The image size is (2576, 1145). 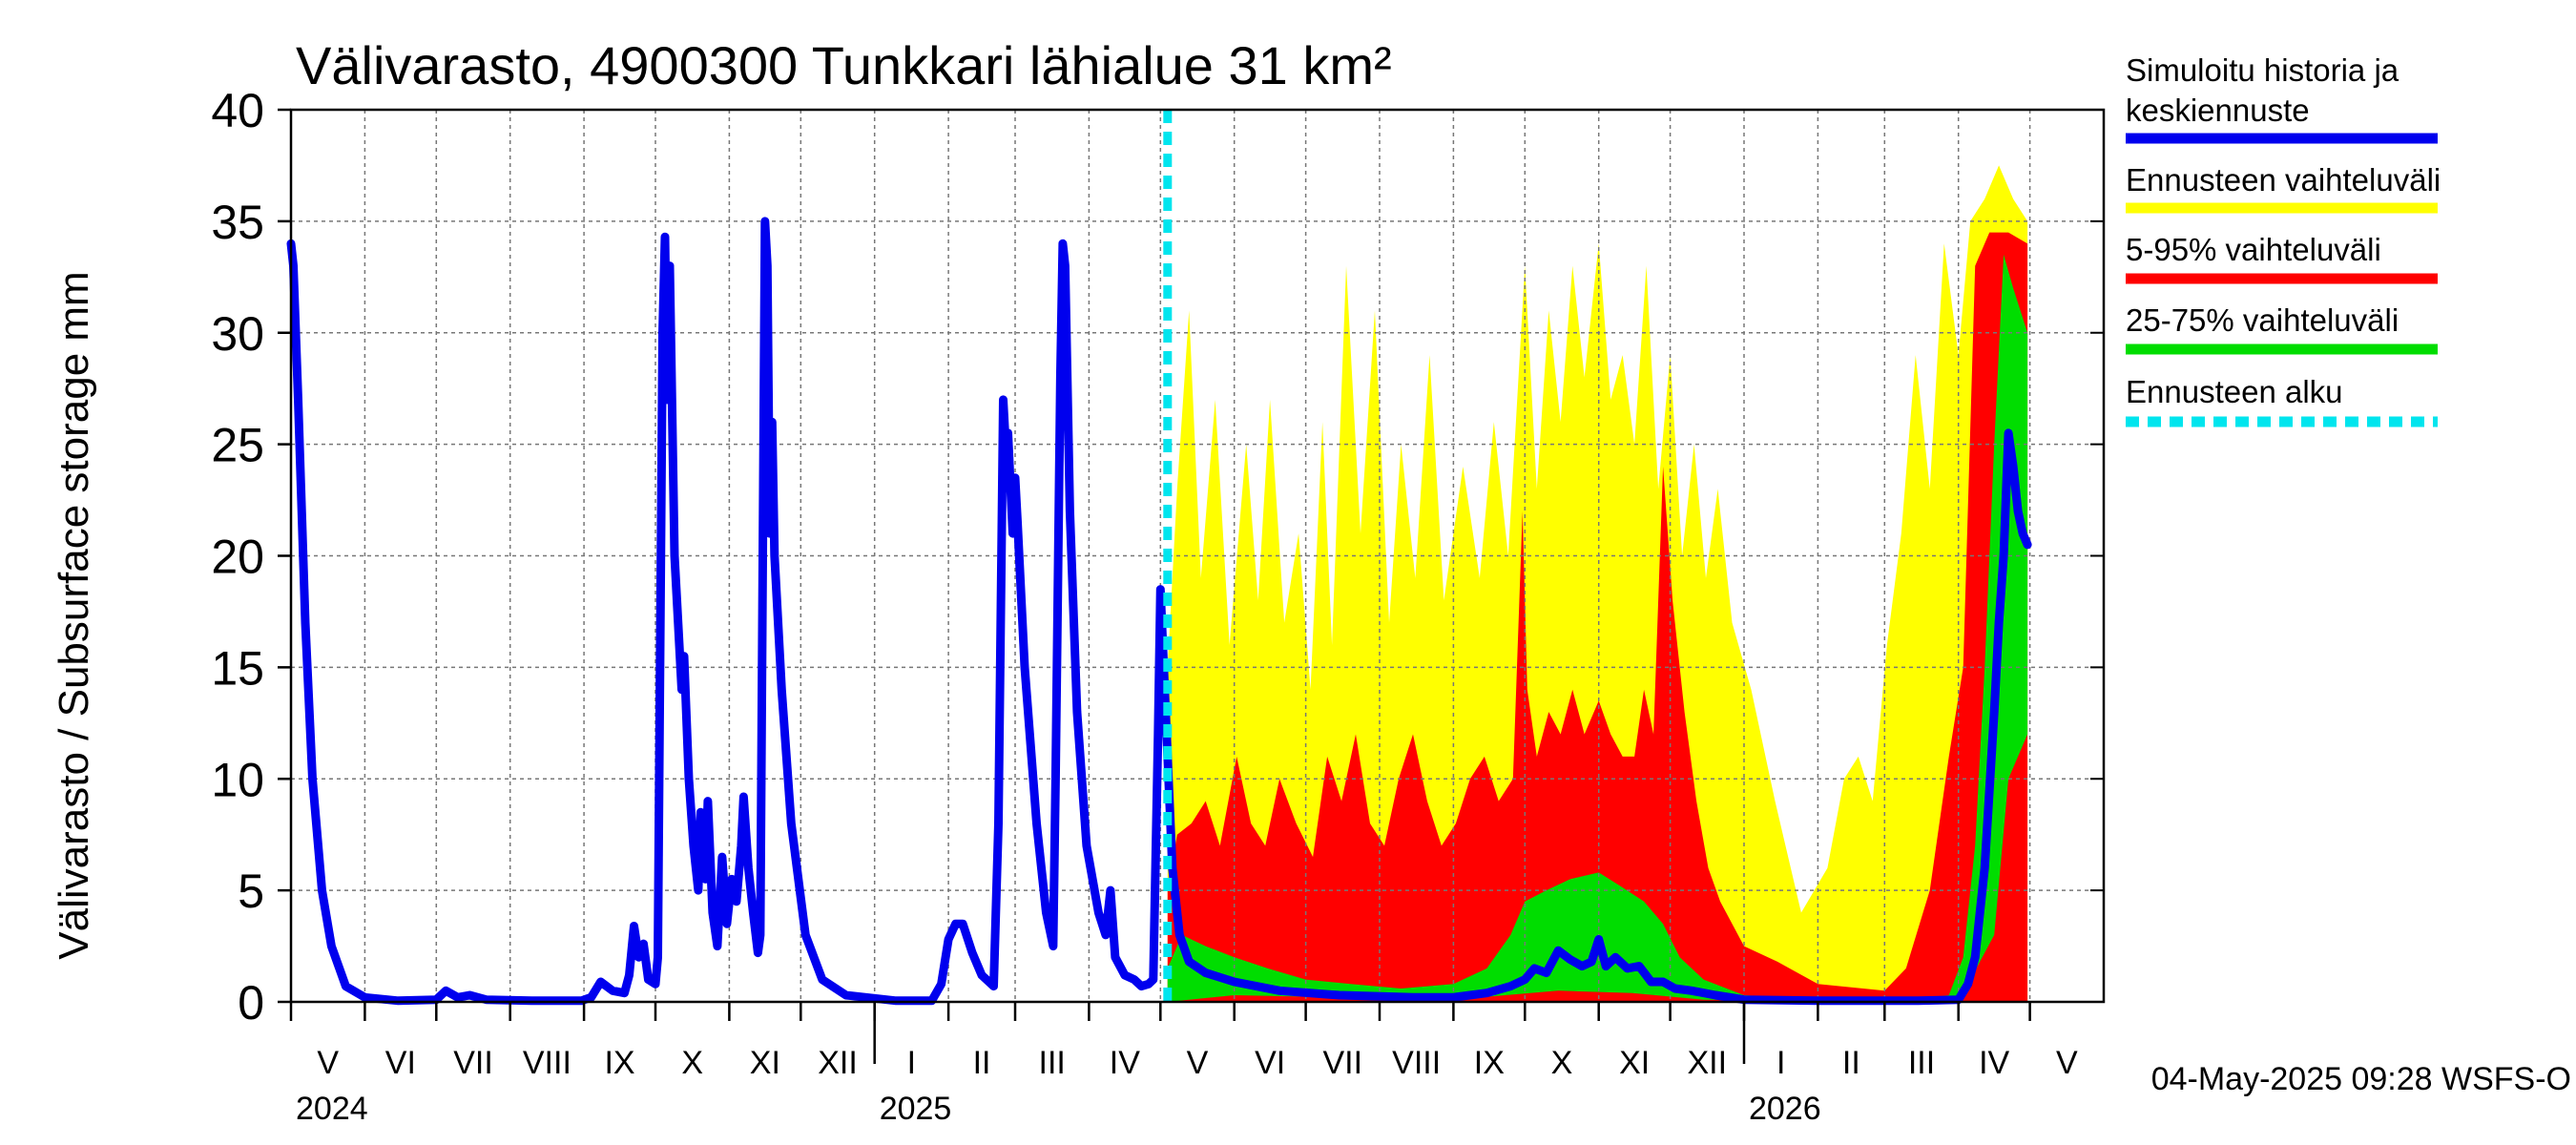 I want to click on y-tick-label: 30, so click(x=237, y=334).